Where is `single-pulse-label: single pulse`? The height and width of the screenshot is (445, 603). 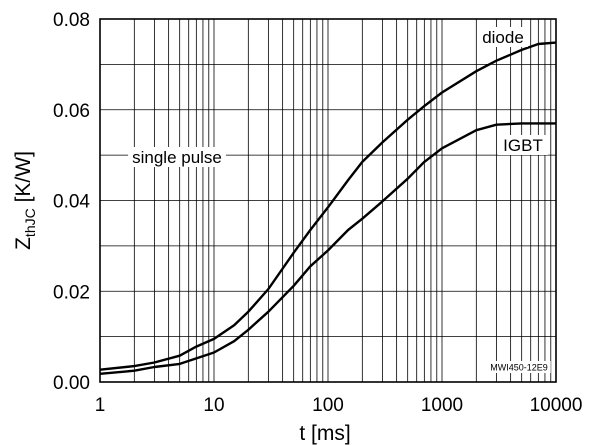
single-pulse-label: single pulse is located at coordinates (177, 157).